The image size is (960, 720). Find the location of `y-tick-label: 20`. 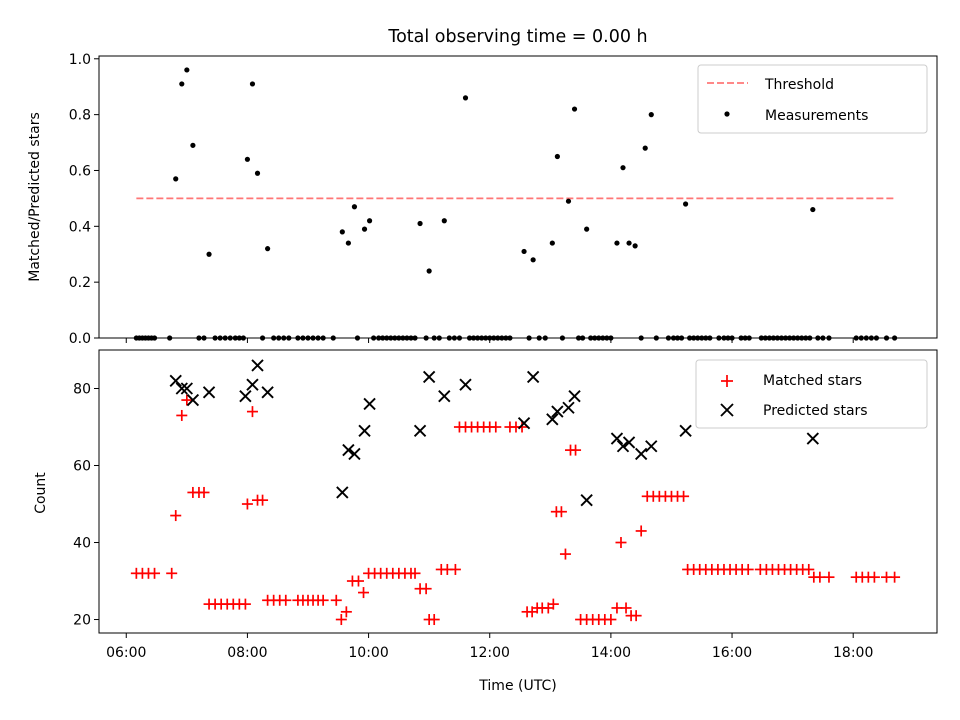

y-tick-label: 20 is located at coordinates (82, 621).